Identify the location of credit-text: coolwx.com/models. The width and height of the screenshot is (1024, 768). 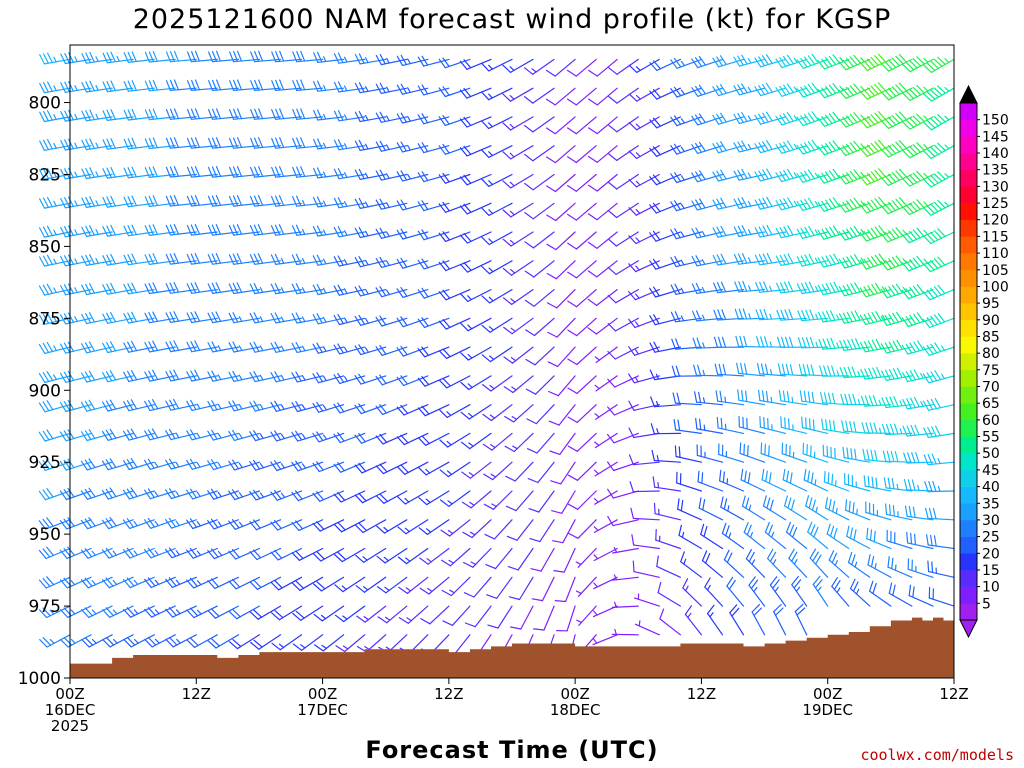
(937, 755).